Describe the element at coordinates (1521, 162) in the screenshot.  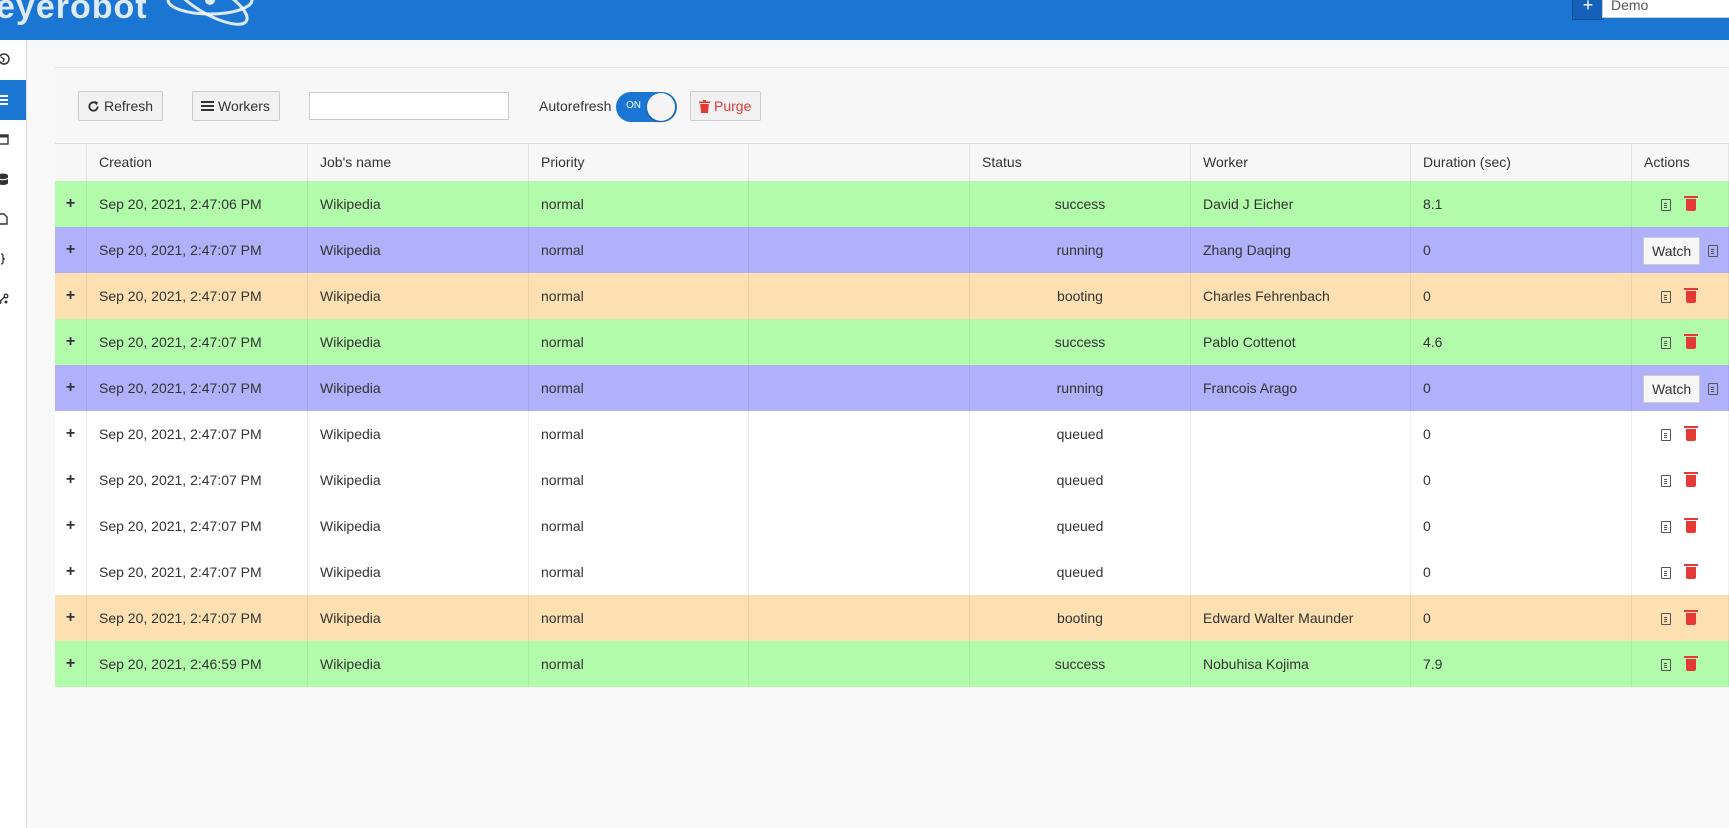
I see `header-col-duration: Duration (sec)` at that location.